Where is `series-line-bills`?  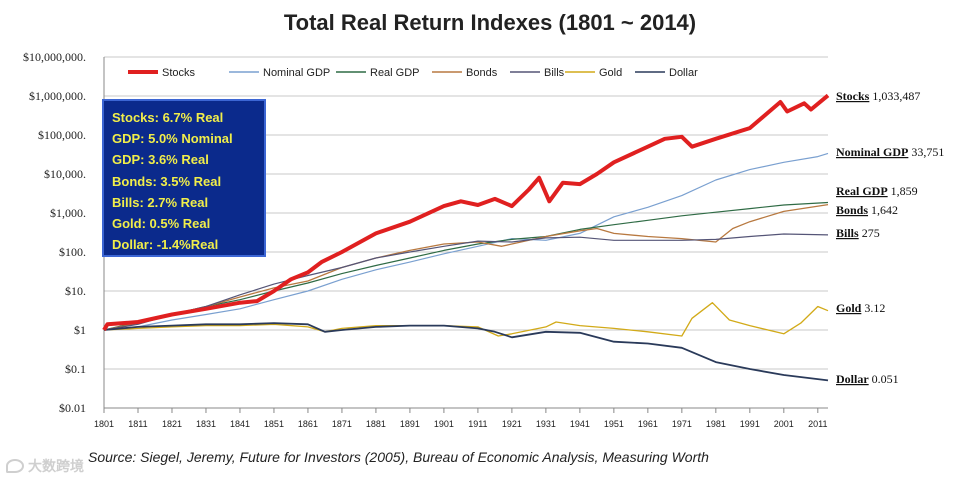 series-line-bills is located at coordinates (466, 282).